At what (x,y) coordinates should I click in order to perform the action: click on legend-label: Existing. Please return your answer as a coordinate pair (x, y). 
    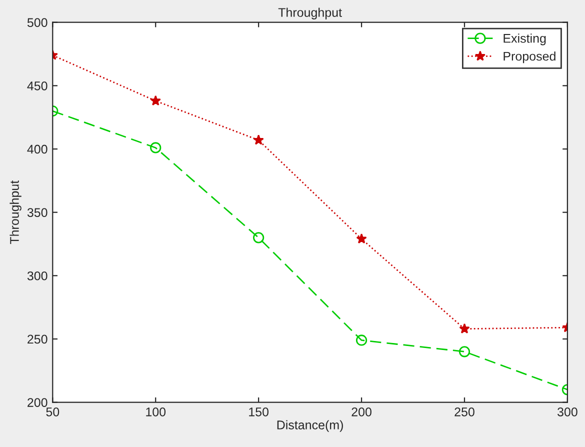
    Looking at the image, I should click on (525, 40).